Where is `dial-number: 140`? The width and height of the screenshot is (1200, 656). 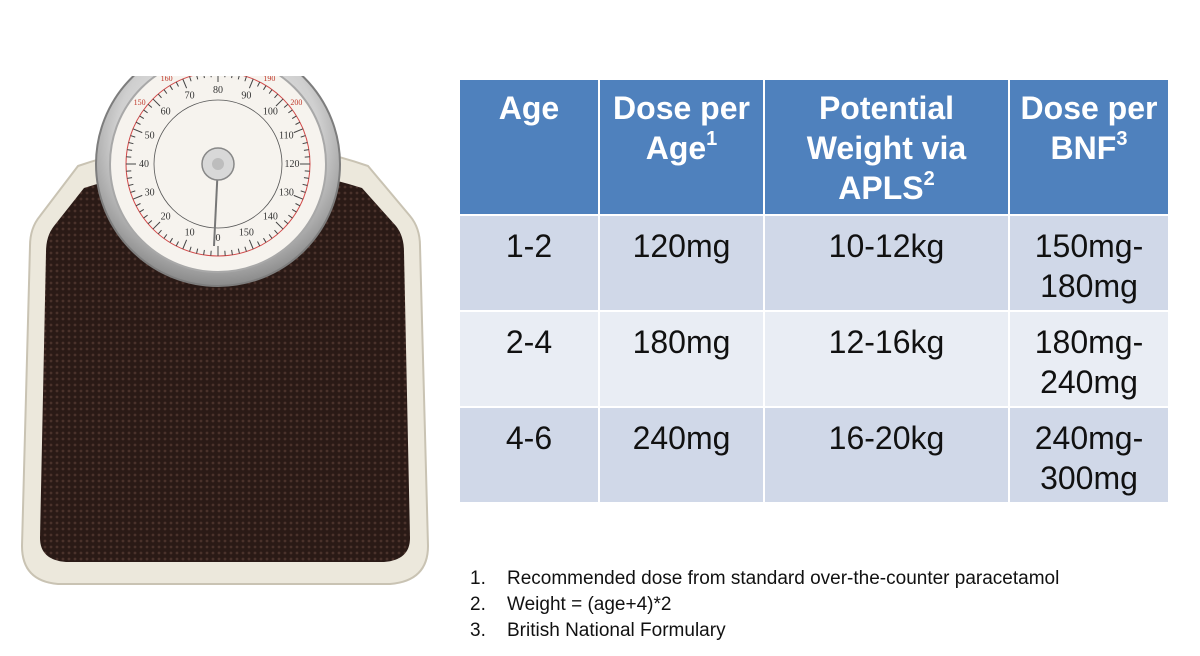
dial-number: 140 is located at coordinates (270, 216).